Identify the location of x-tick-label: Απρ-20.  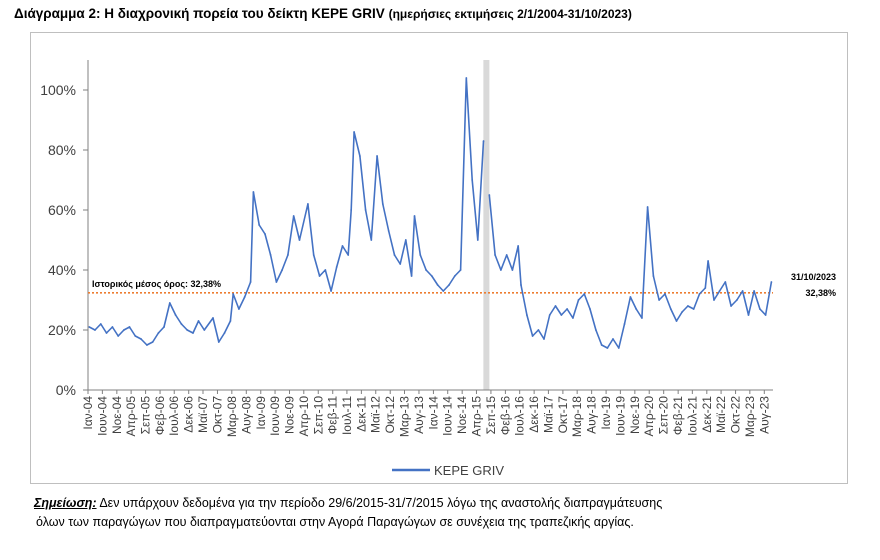
(649, 416).